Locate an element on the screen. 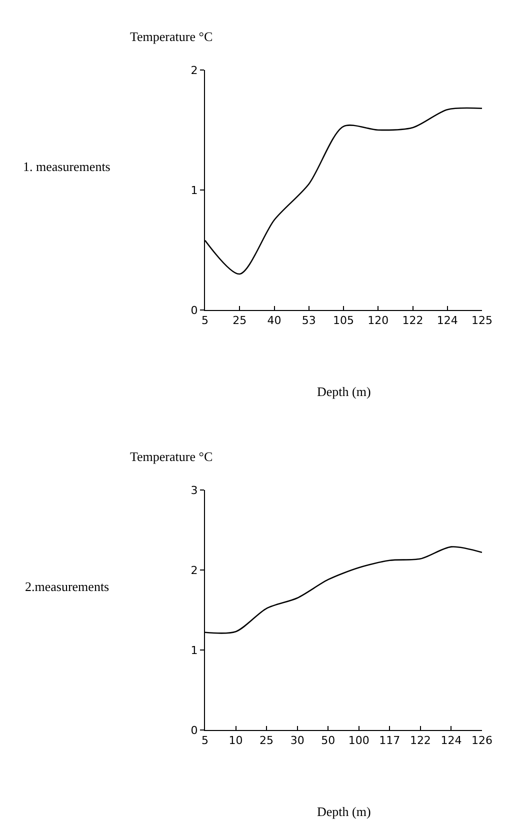 The height and width of the screenshot is (840, 512). y-axis-title: 1. measurements is located at coordinates (66, 166).